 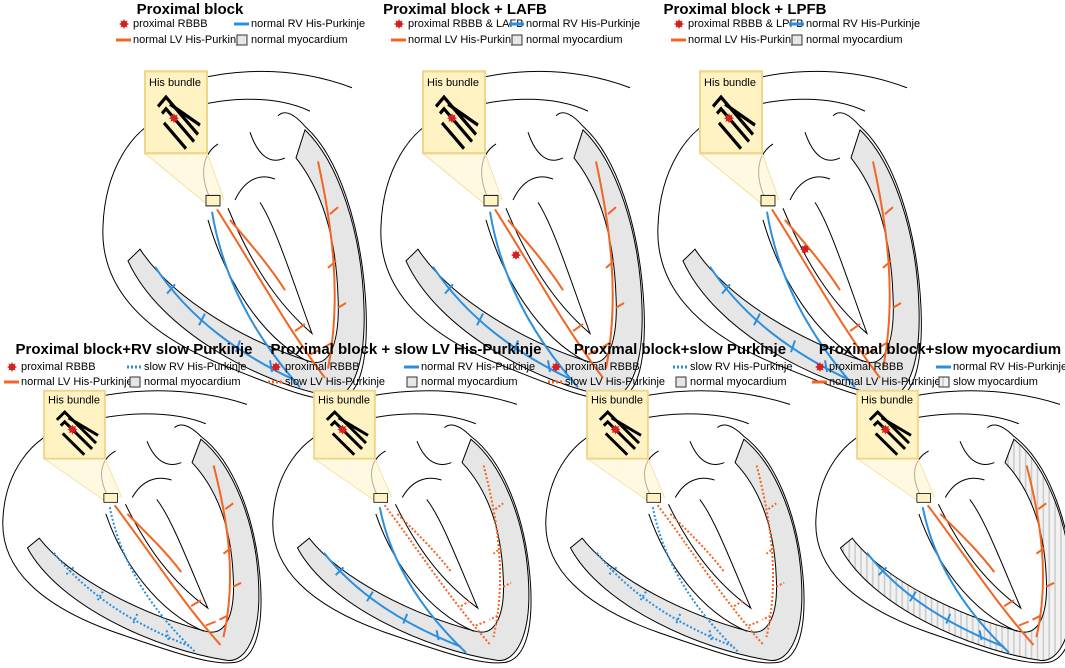 What do you see at coordinates (745, 9) in the screenshot?
I see `panel-title: Proximal block + LPFB` at bounding box center [745, 9].